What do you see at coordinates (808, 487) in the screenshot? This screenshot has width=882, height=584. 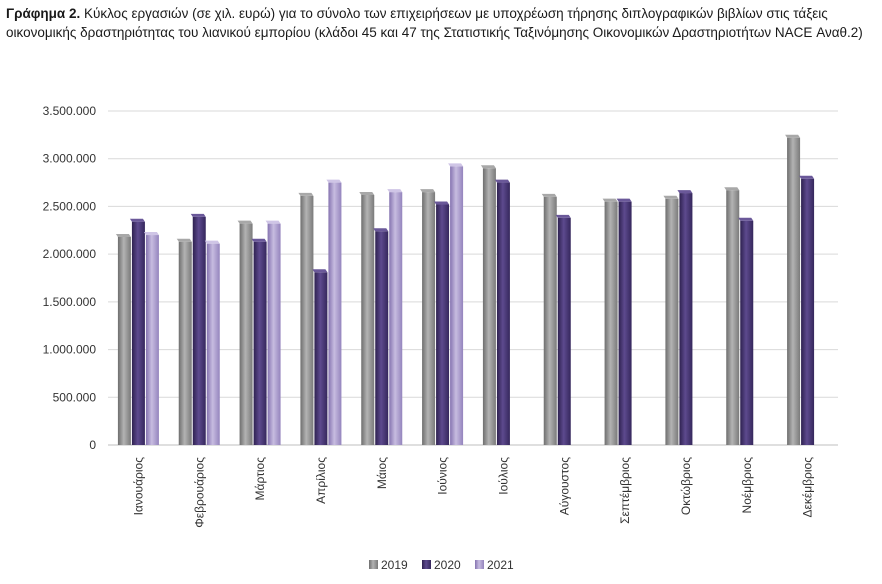 I see `x-tick-label: Δεκέμβριος` at bounding box center [808, 487].